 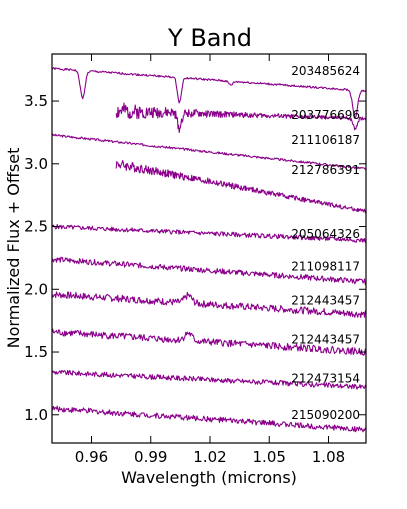 What do you see at coordinates (325, 415) in the screenshot?
I see `series-label-10: 215090200` at bounding box center [325, 415].